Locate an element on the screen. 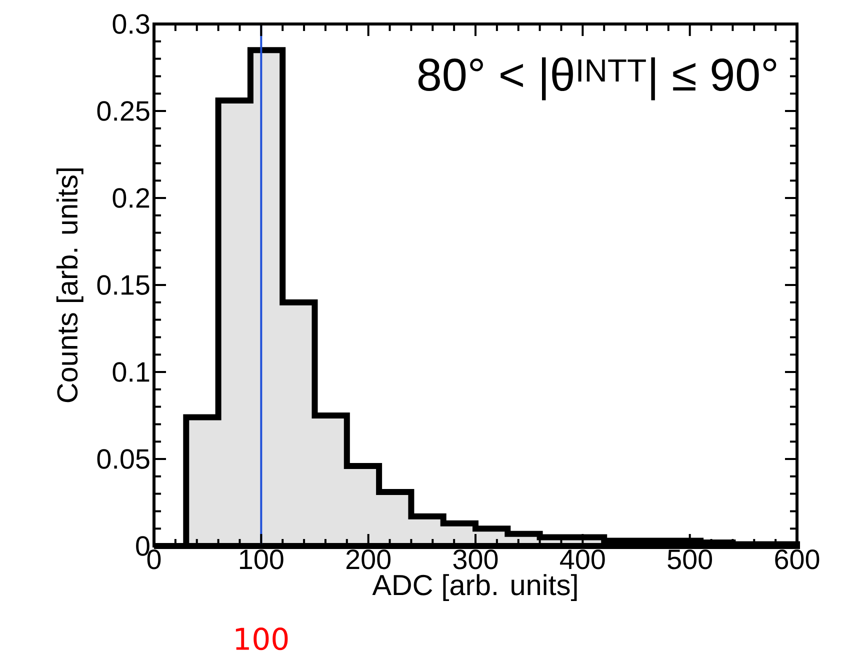 The image size is (859, 667). y-axis-title: Counts [arb. units] is located at coordinates (70, 285).